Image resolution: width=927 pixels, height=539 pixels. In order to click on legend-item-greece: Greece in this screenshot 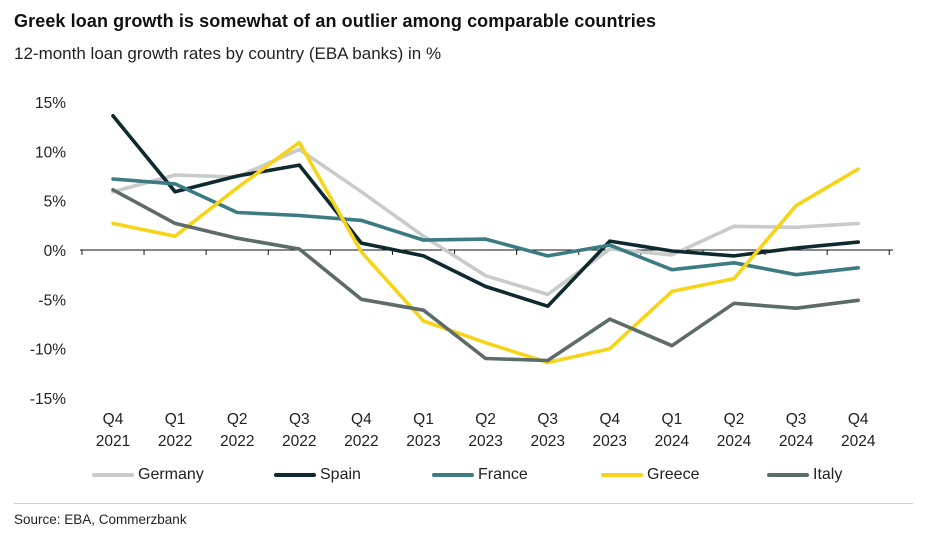, I will do `click(650, 475)`.